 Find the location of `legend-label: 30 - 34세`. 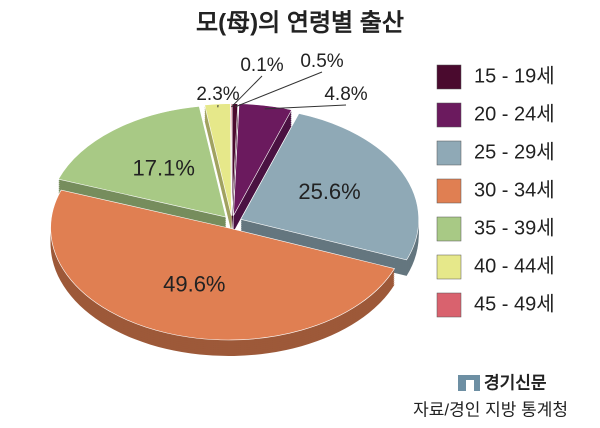

legend-label: 30 - 34세 is located at coordinates (514, 189).